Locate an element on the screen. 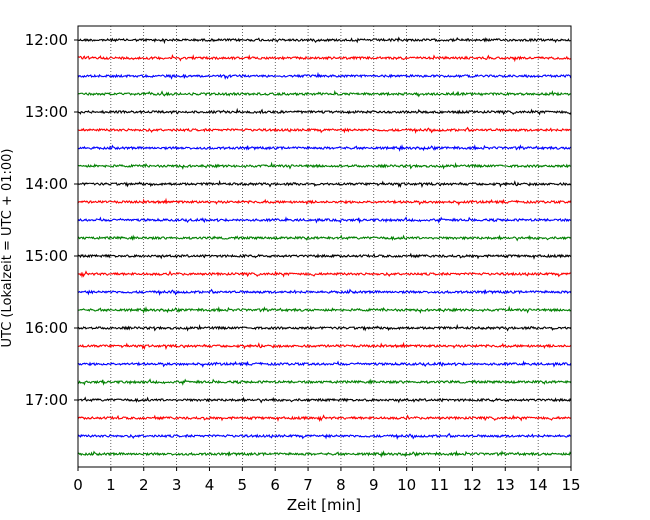 This screenshot has height=520, width=650. x-tick-label: 2 is located at coordinates (144, 485).